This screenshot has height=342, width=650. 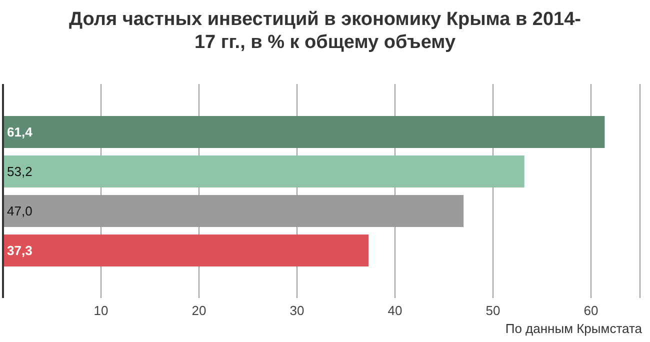 What do you see at coordinates (19, 250) in the screenshot?
I see `data-label: 37,3` at bounding box center [19, 250].